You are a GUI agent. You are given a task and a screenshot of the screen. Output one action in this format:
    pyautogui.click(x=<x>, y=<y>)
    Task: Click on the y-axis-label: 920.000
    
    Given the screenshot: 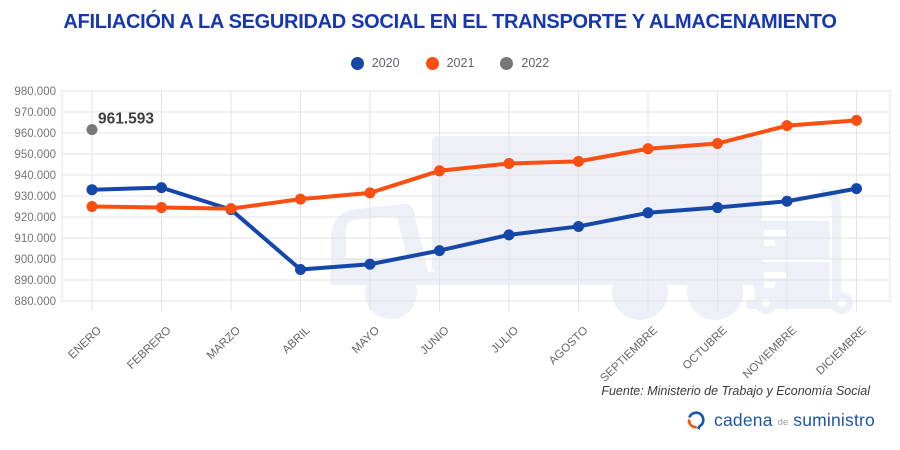 What is the action you would take?
    pyautogui.click(x=35, y=218)
    